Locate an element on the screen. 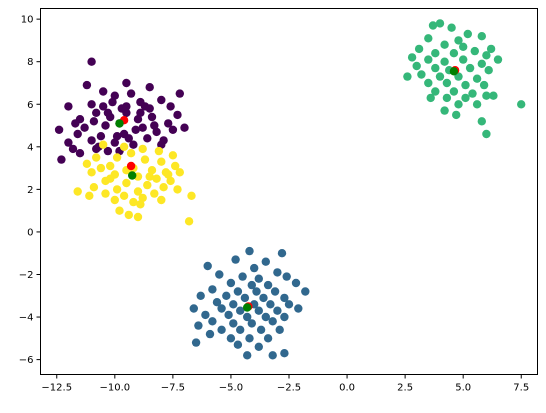  y-tick-label: −4 is located at coordinates (26, 318).